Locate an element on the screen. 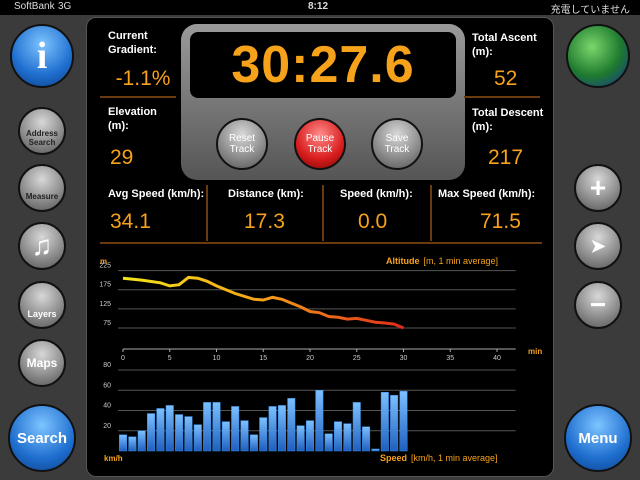 The image size is (640, 480). stat-value: -1.1% is located at coordinates (143, 78).